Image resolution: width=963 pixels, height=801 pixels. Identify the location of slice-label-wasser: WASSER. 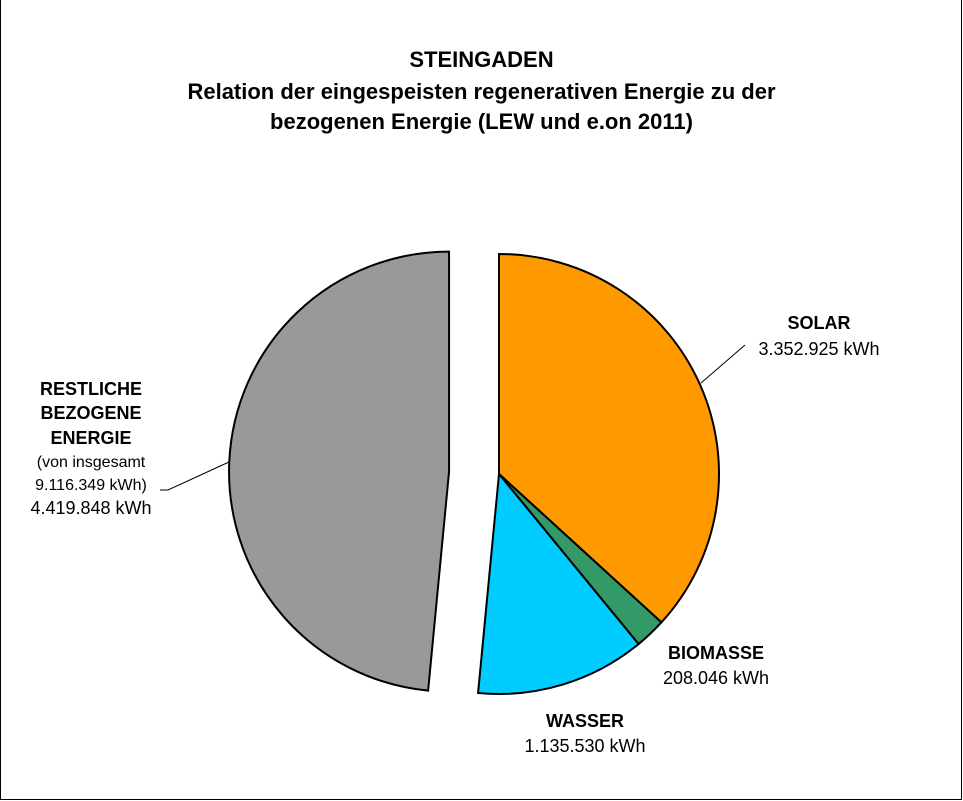
(585, 721).